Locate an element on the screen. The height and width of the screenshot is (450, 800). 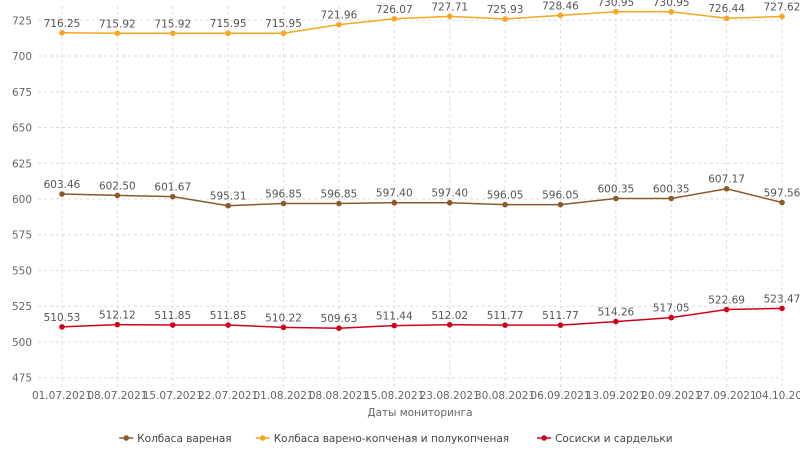
y-tick-label: 525 is located at coordinates (22, 307).